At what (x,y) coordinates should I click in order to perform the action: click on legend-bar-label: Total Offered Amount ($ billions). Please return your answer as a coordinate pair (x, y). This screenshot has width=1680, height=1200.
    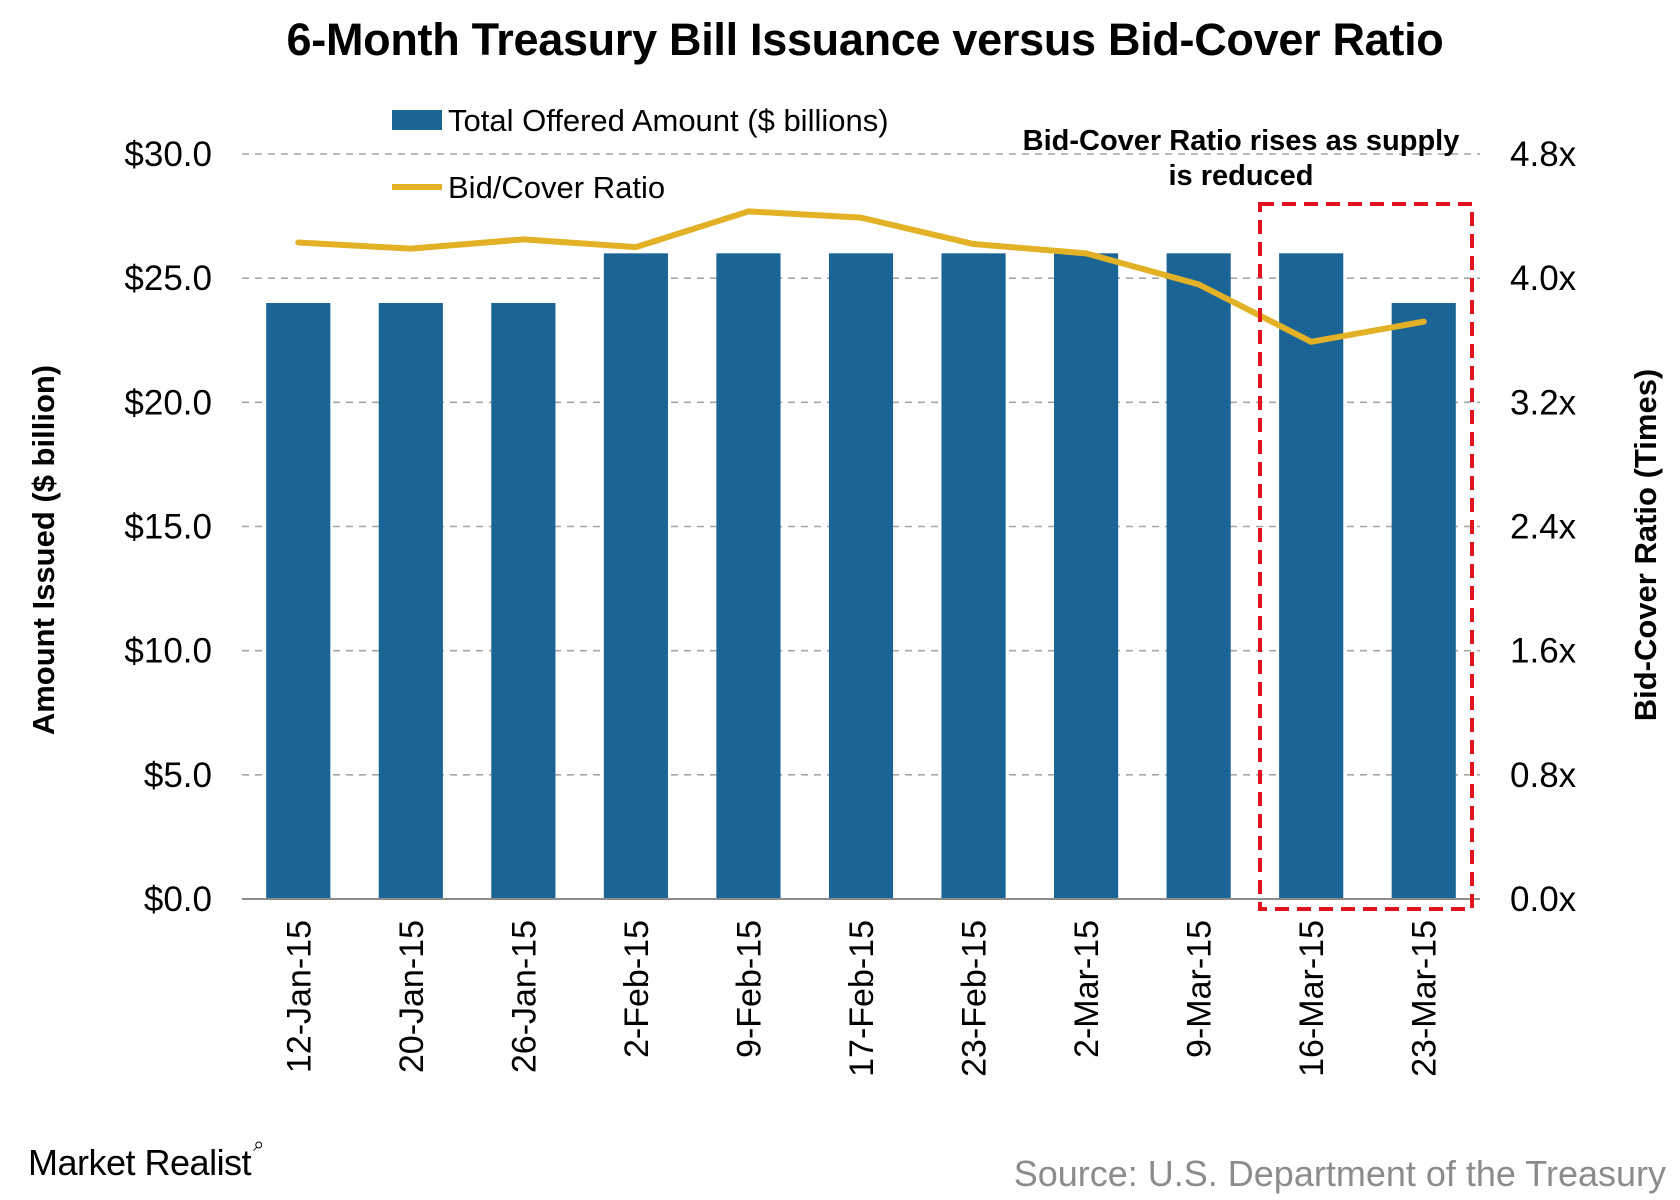
    Looking at the image, I should click on (668, 120).